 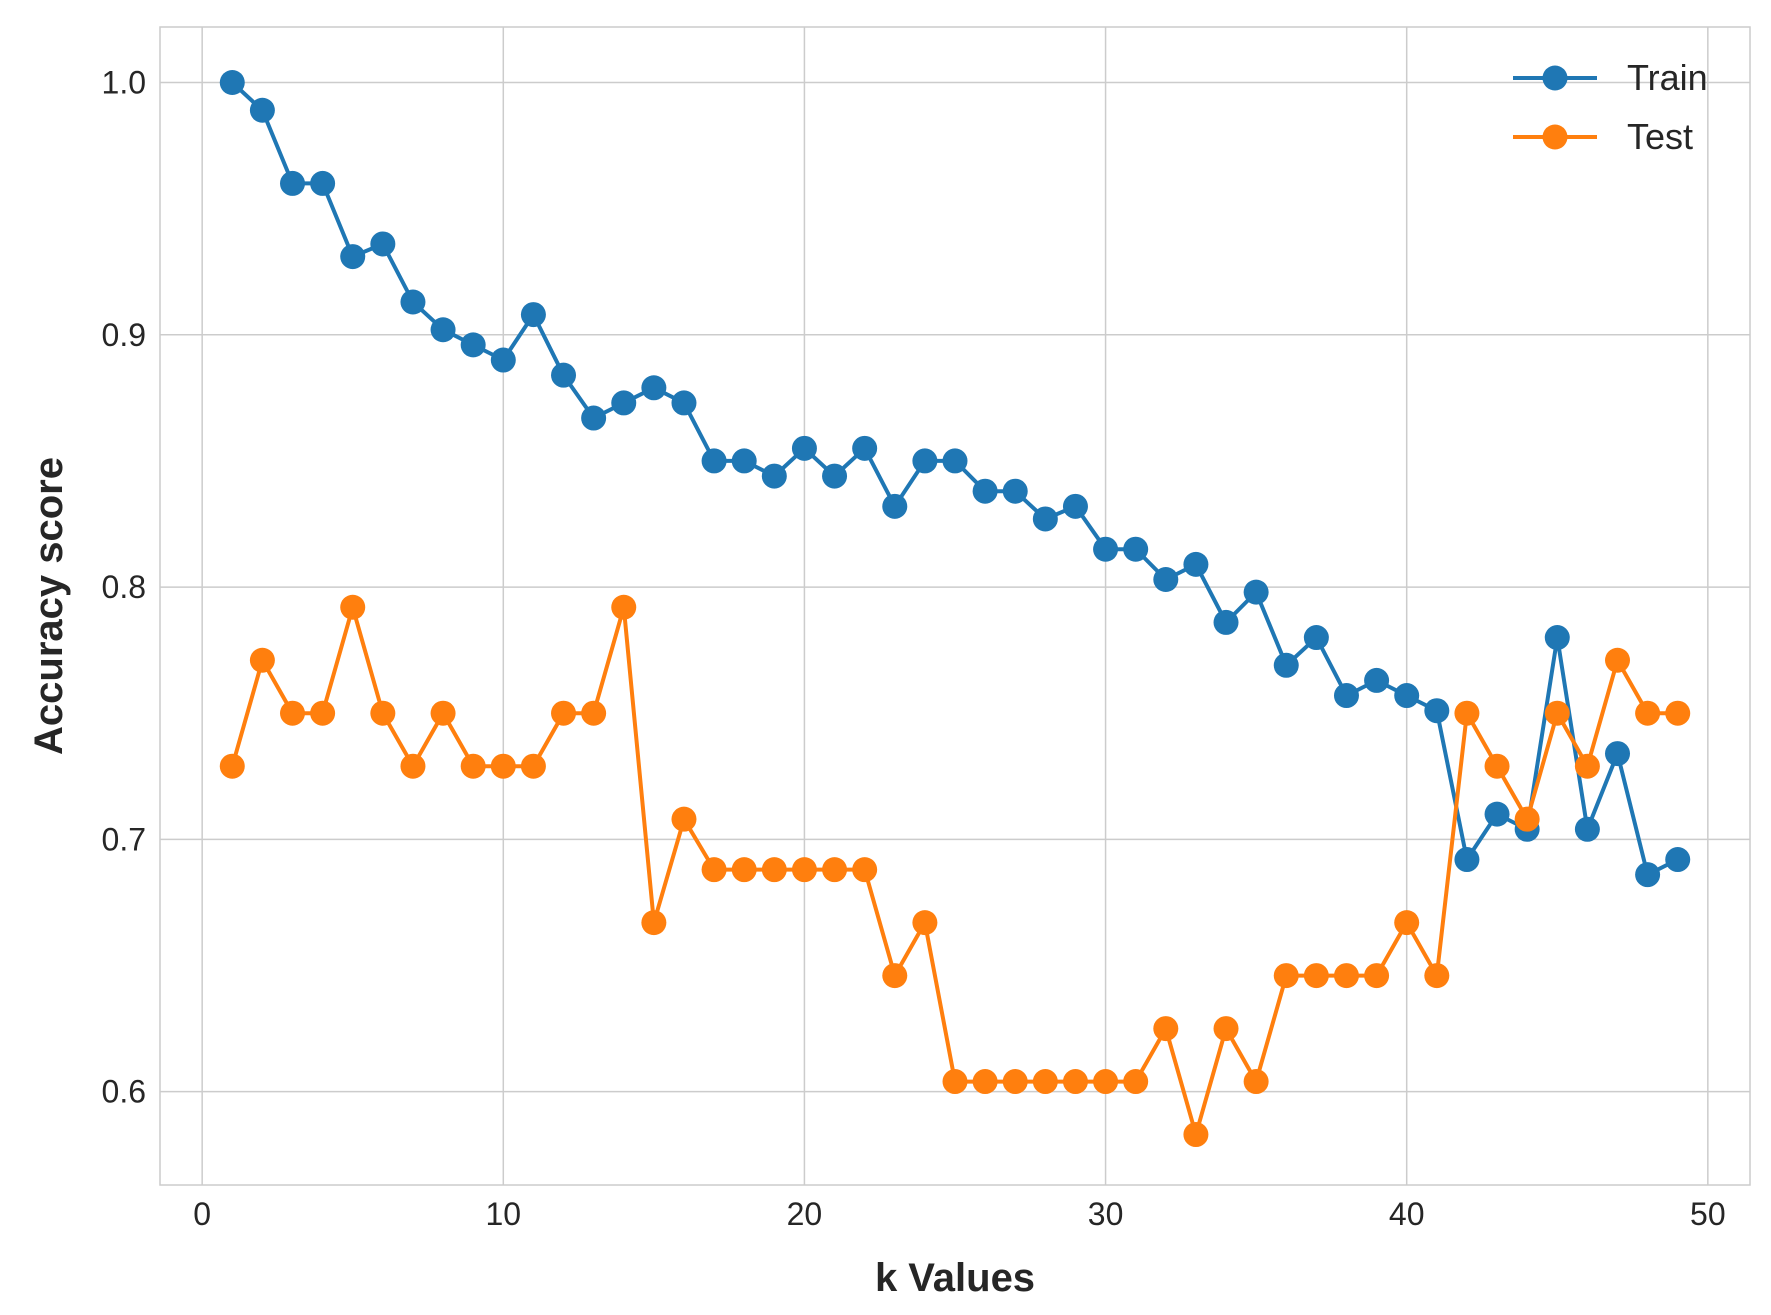 What do you see at coordinates (1407, 1214) in the screenshot?
I see `x-tick-label: 40` at bounding box center [1407, 1214].